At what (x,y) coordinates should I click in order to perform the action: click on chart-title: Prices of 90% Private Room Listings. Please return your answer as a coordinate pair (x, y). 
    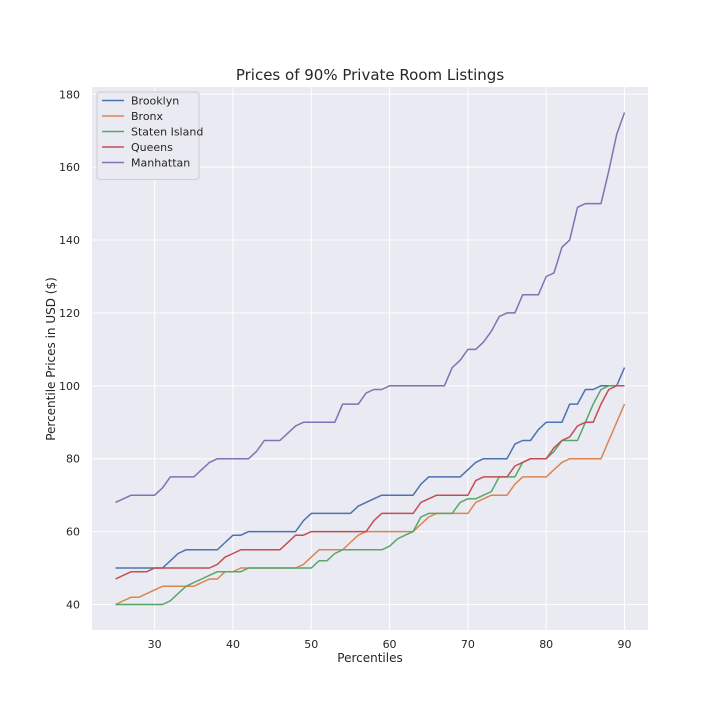
    Looking at the image, I should click on (370, 75).